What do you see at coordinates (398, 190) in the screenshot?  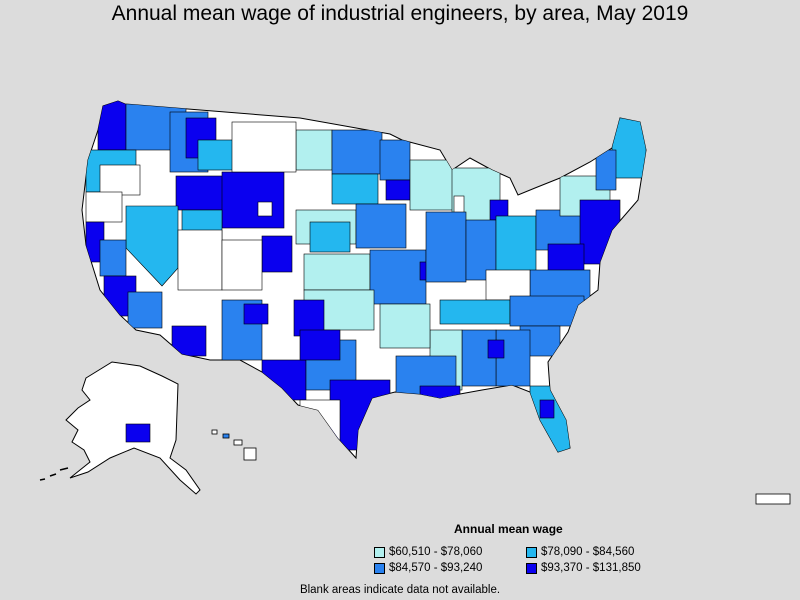 I see `region-mn-metro` at bounding box center [398, 190].